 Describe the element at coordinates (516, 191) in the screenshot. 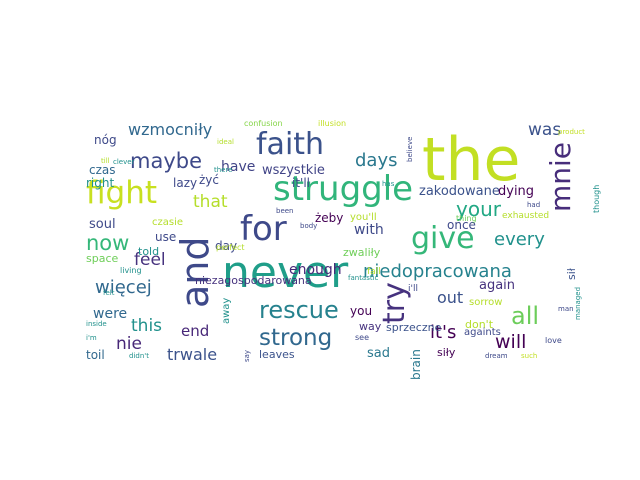

I see `cloud-word: dying` at that location.